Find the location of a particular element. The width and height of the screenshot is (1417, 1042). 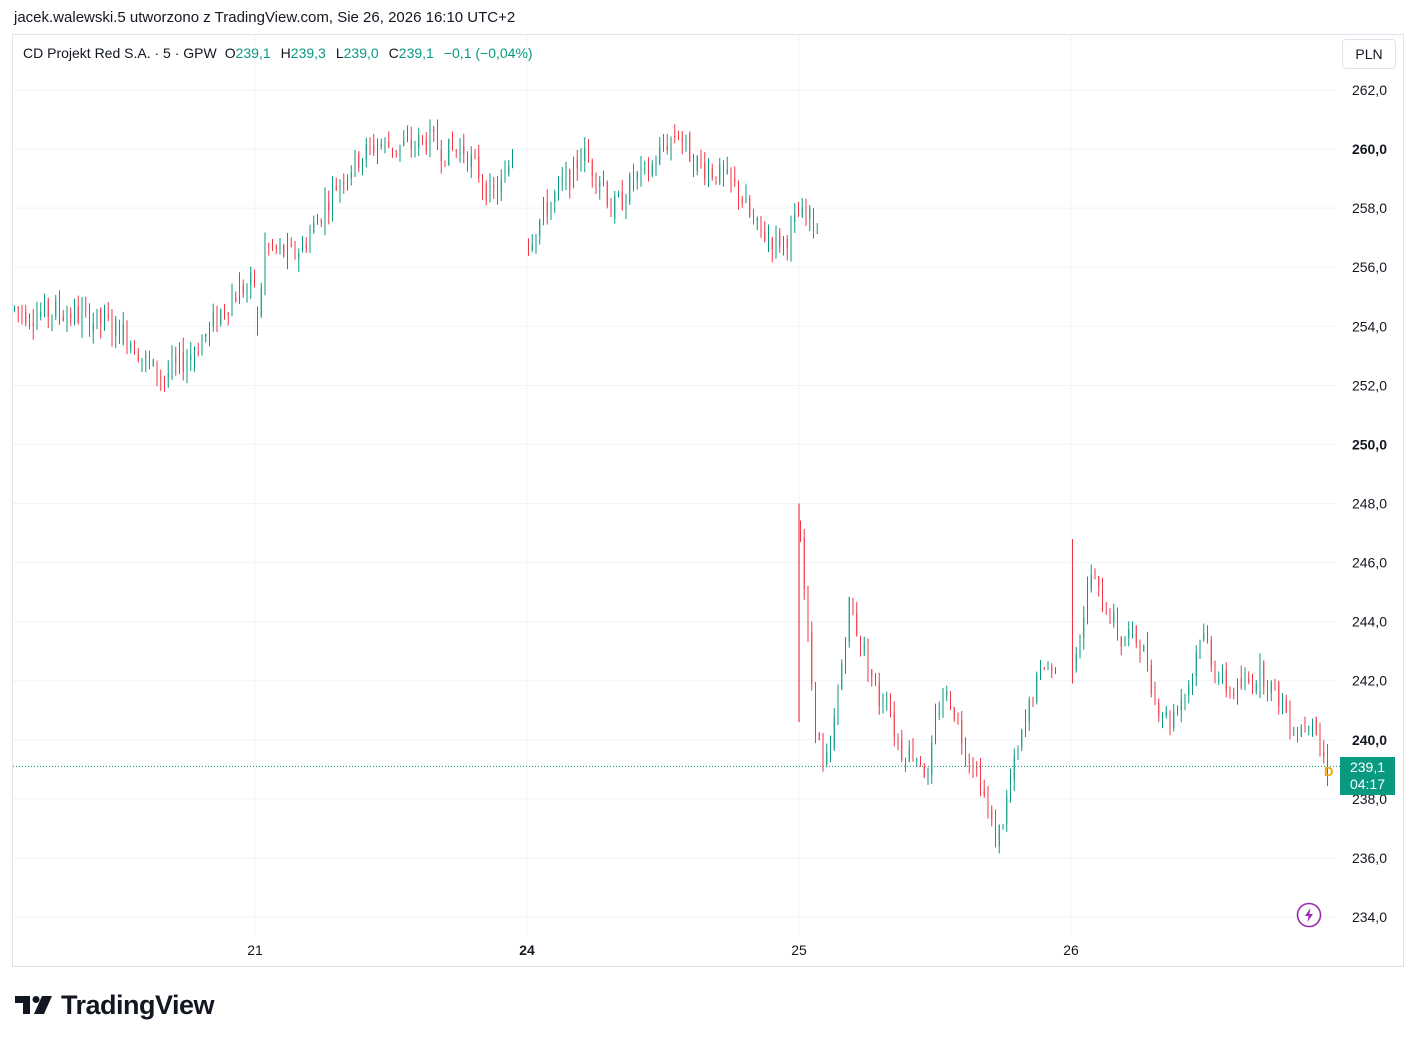

time-tick-label: 21 is located at coordinates (255, 950).